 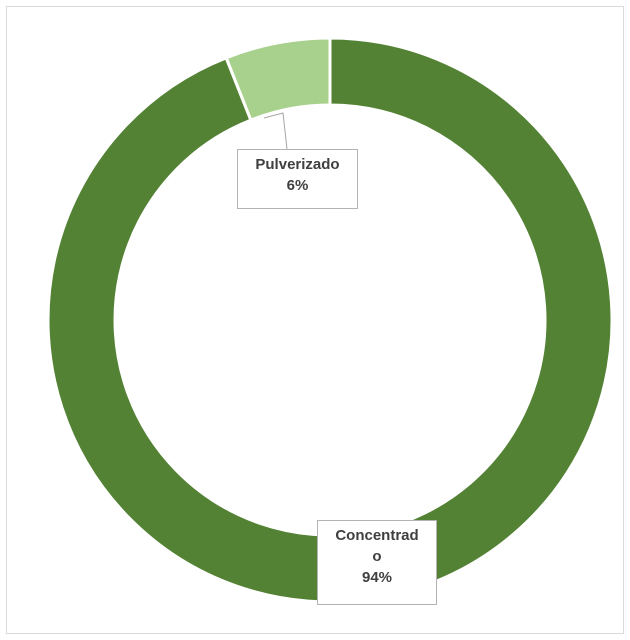 I want to click on data-label-concentrado: Concentrad o 94%, so click(x=377, y=562).